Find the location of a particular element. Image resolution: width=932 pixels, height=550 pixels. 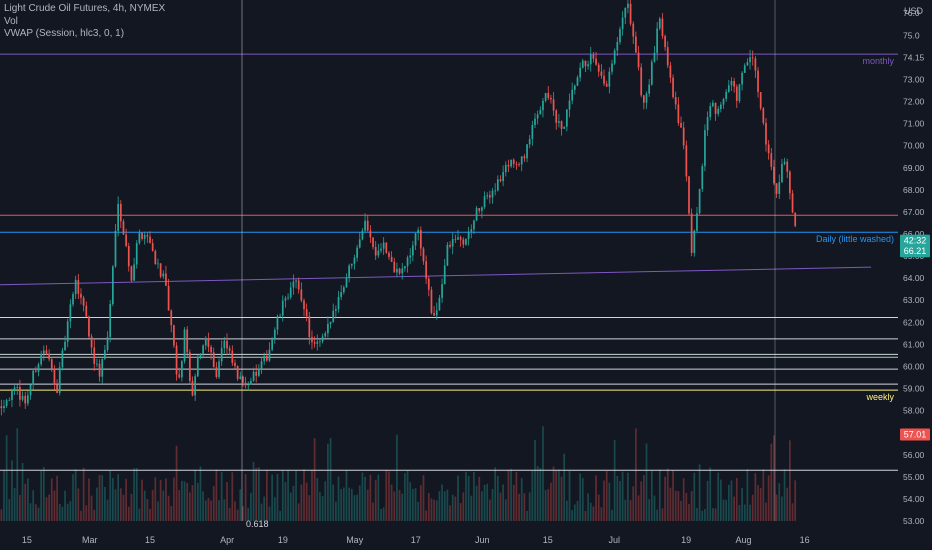

vwap-legend: VWAP (Session, hlc3, 0, 1) is located at coordinates (64, 33).